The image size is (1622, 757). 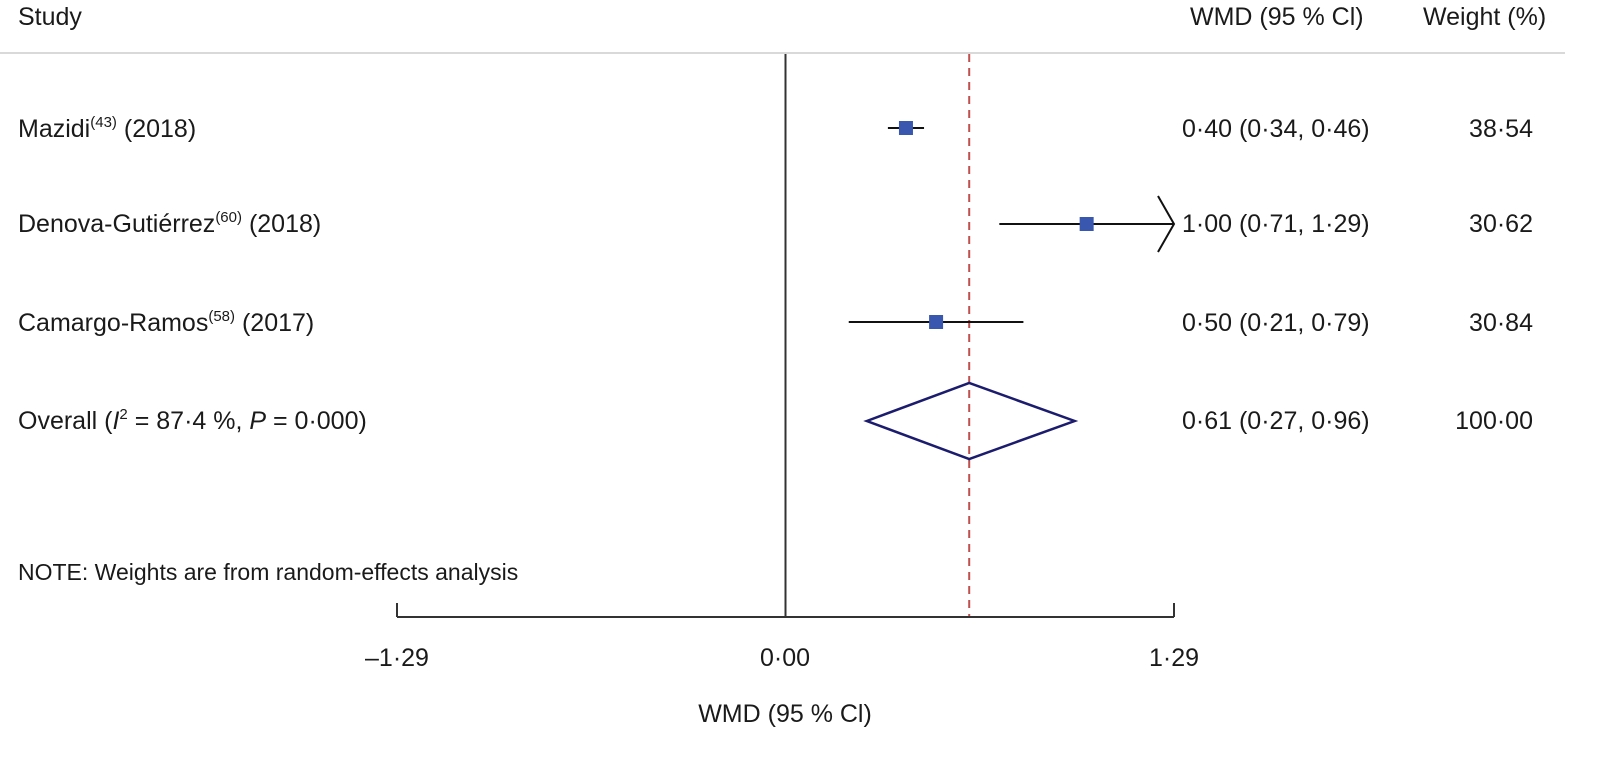 I want to click on x-axis-title: WMD (95 % Cl), so click(x=785, y=714).